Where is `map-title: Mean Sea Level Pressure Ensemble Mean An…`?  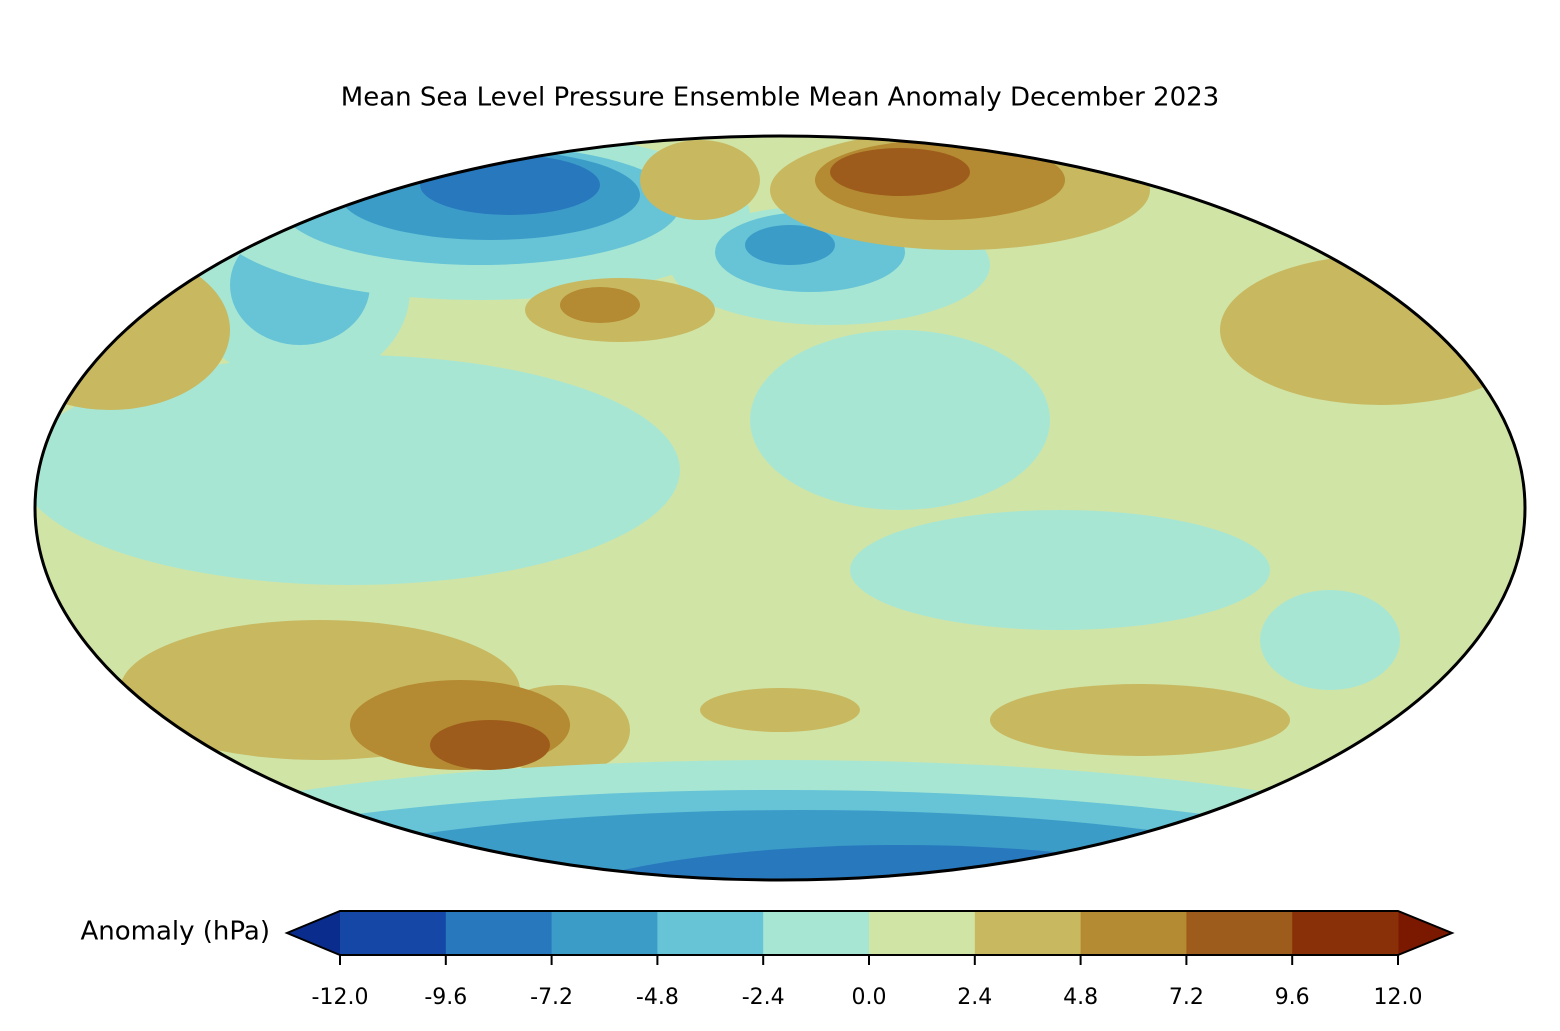 map-title: Mean Sea Level Pressure Ensemble Mean An… is located at coordinates (780, 98).